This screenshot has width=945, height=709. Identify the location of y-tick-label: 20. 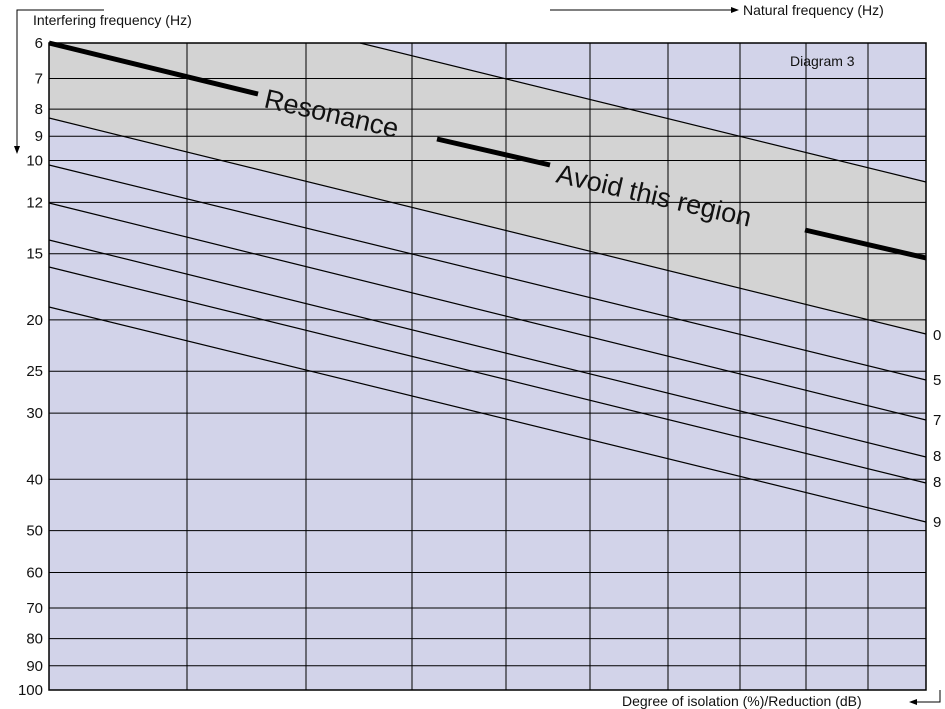
(34, 320).